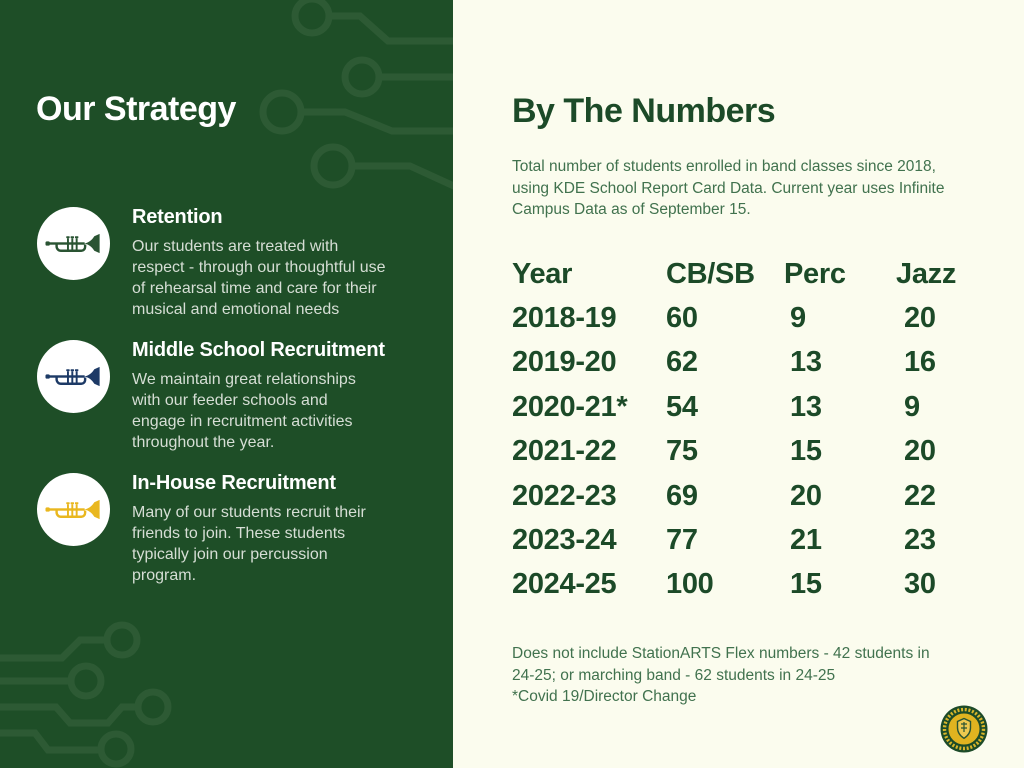 The image size is (1024, 768). What do you see at coordinates (682, 495) in the screenshot?
I see `table-data-cell: 69` at bounding box center [682, 495].